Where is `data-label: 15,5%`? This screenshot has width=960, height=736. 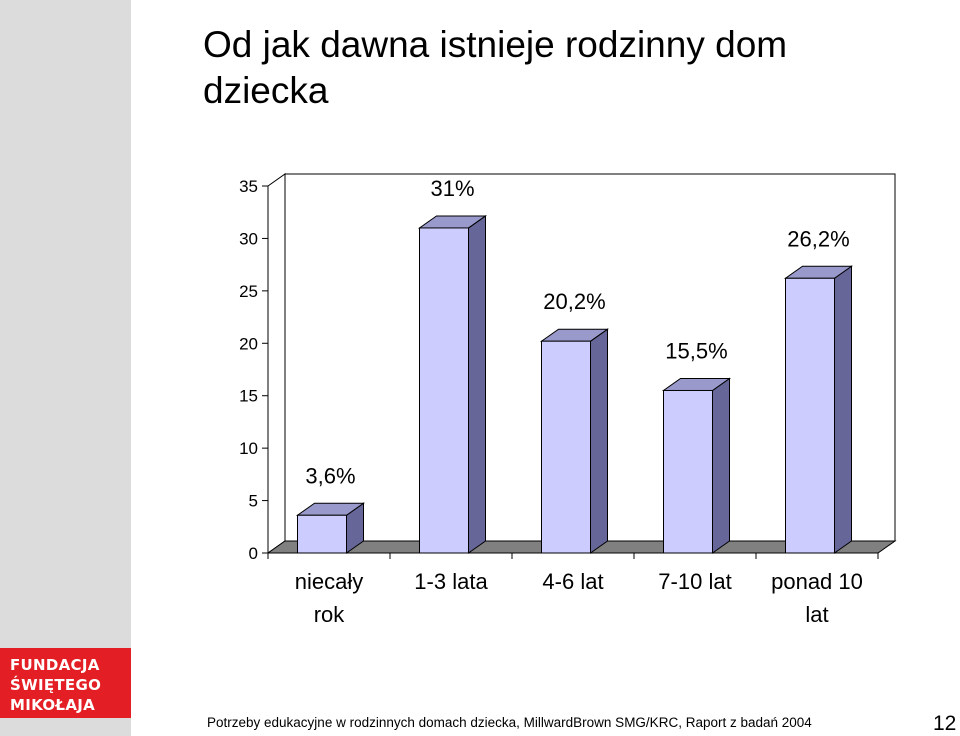
data-label: 15,5% is located at coordinates (696, 350).